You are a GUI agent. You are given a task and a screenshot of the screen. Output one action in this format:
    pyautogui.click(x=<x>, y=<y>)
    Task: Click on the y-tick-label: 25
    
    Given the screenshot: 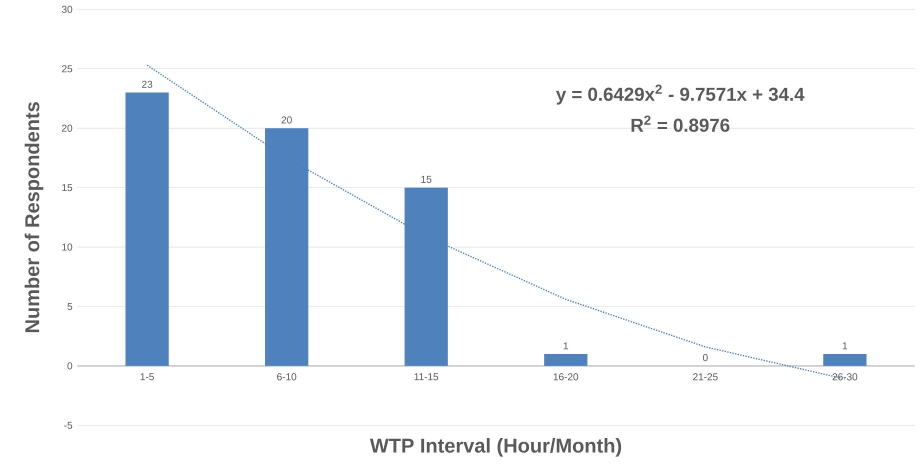 What is the action you would take?
    pyautogui.click(x=67, y=68)
    